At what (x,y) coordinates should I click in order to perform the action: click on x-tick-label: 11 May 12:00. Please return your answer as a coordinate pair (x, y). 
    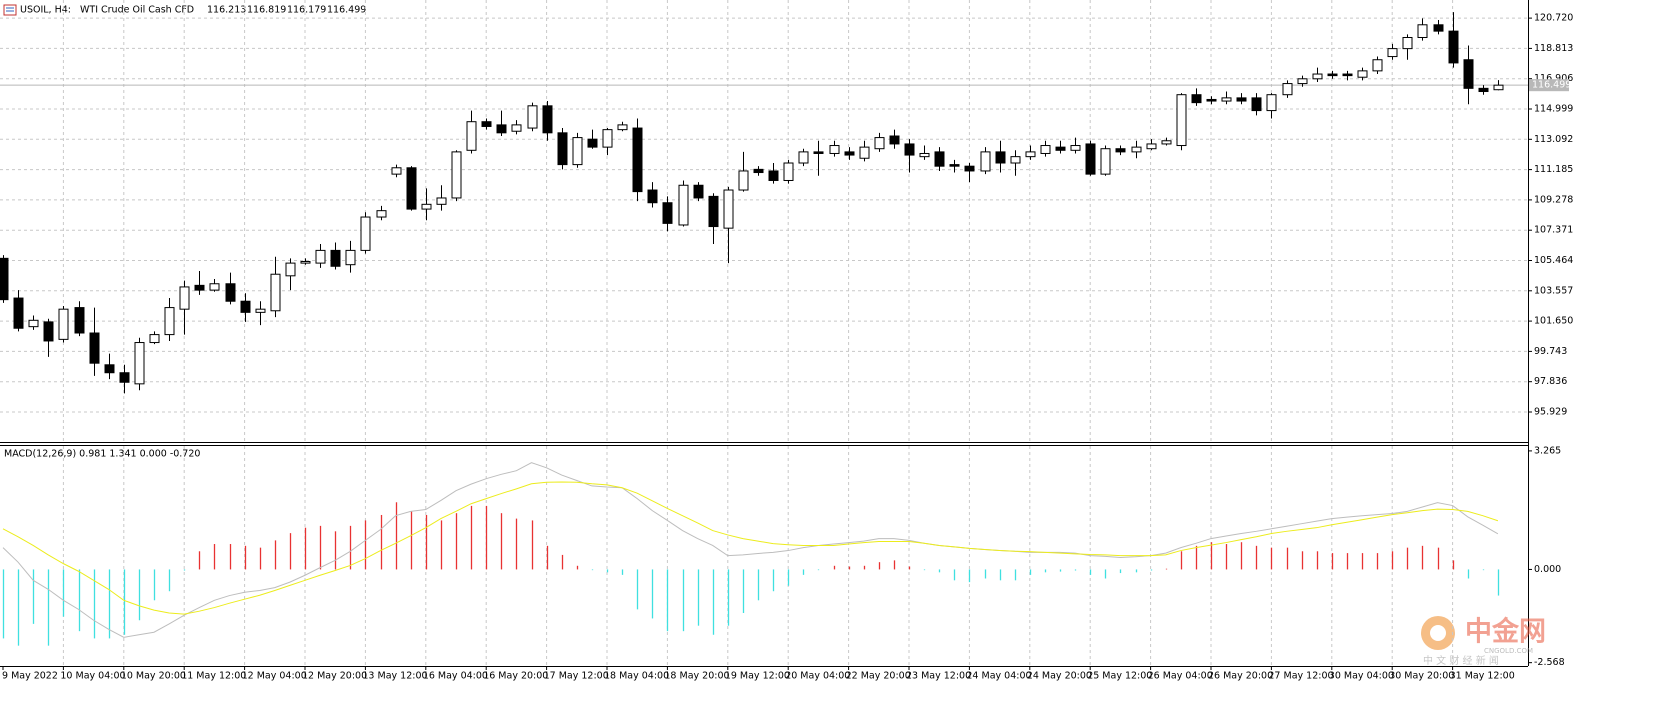
    Looking at the image, I should click on (213, 676).